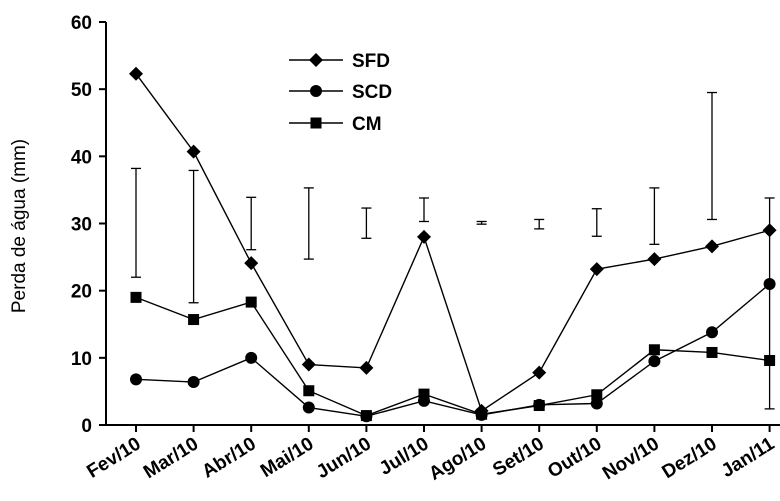  I want to click on x-tick-label: Jan/11, so click(748, 457).